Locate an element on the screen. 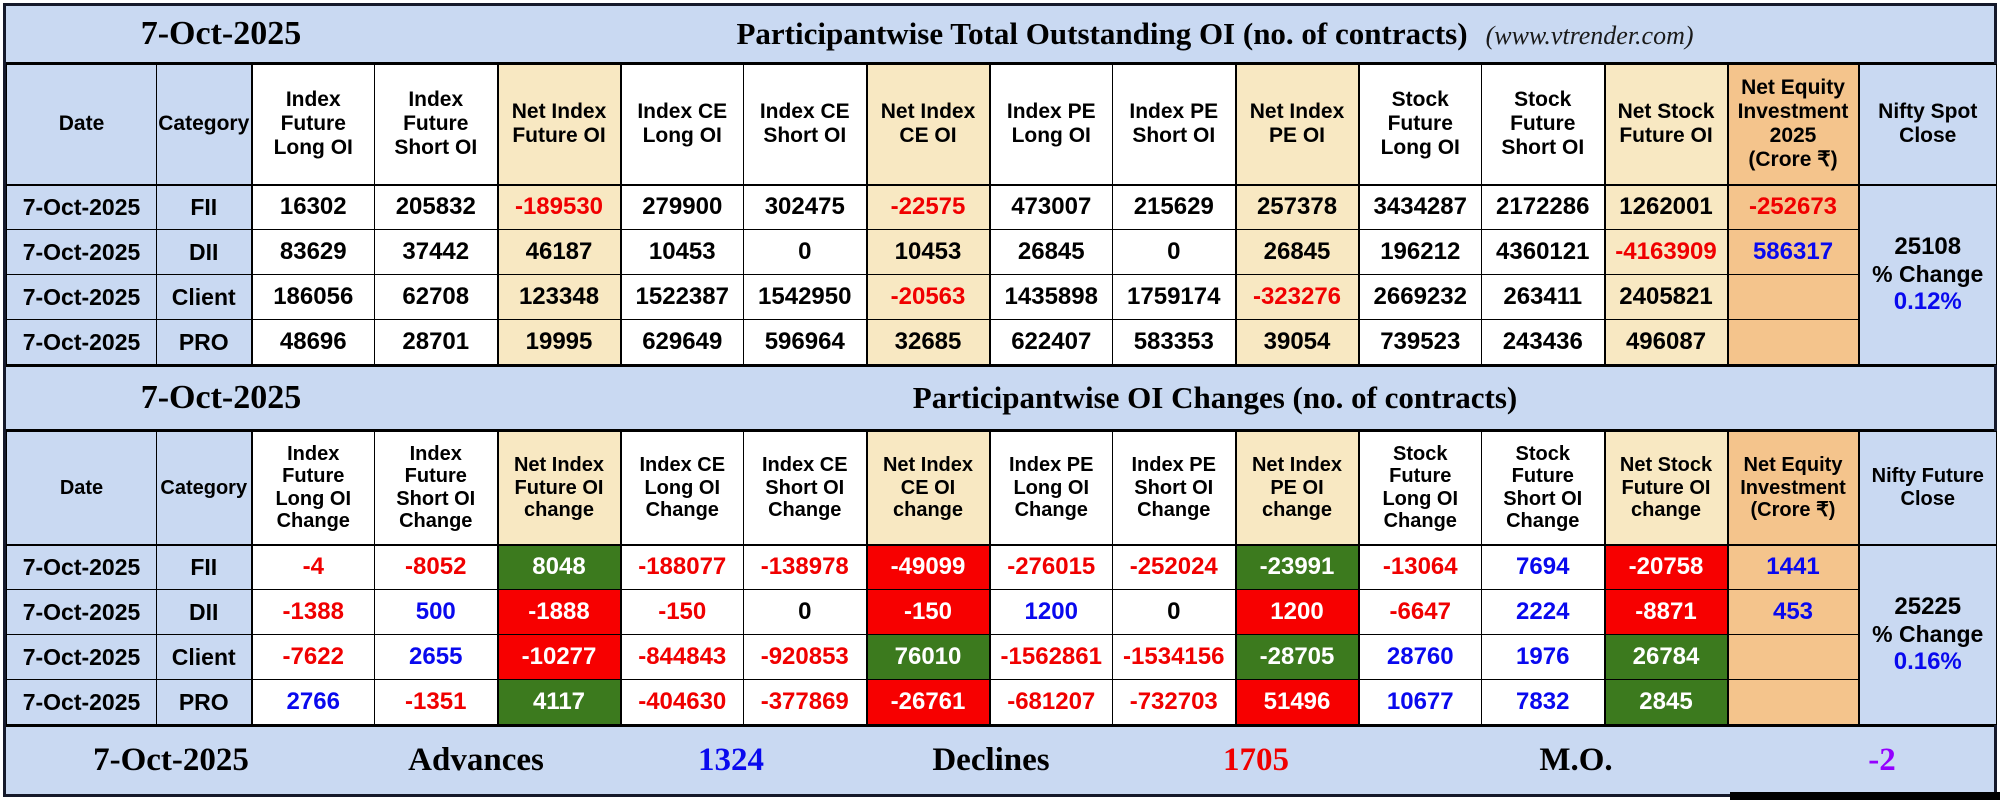 The height and width of the screenshot is (800, 2000). data-cell: 279900 is located at coordinates (681, 207).